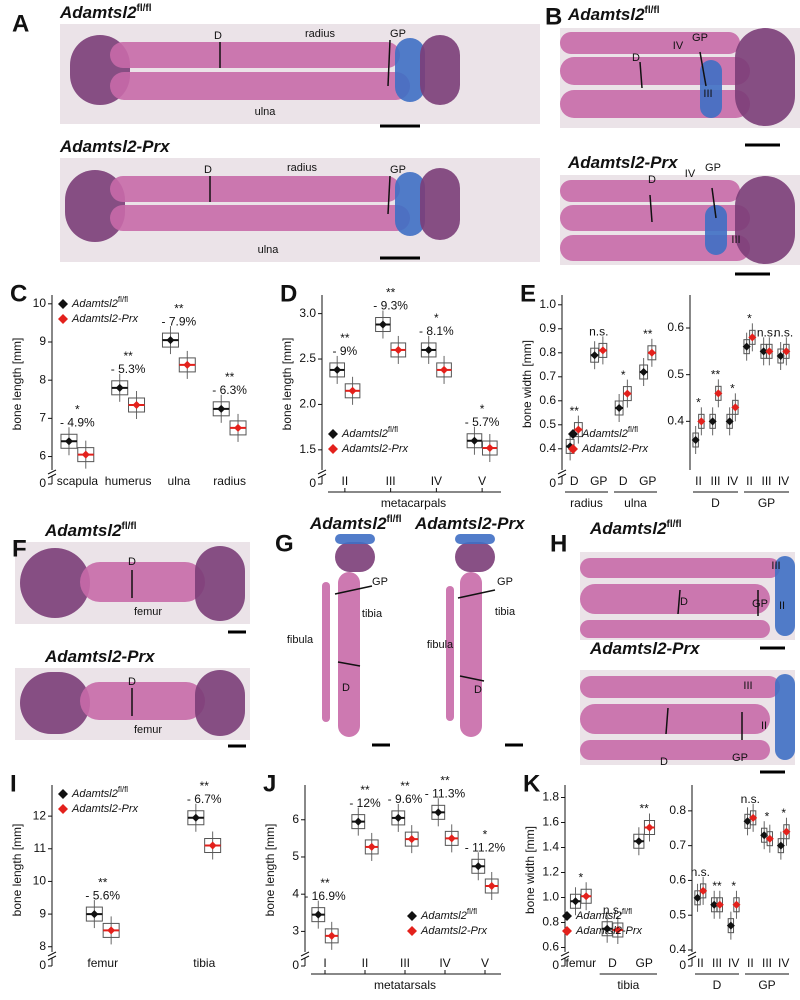 The width and height of the screenshot is (800, 1000). Describe the element at coordinates (42, 946) in the screenshot. I see `y-tick-label: 8` at that location.